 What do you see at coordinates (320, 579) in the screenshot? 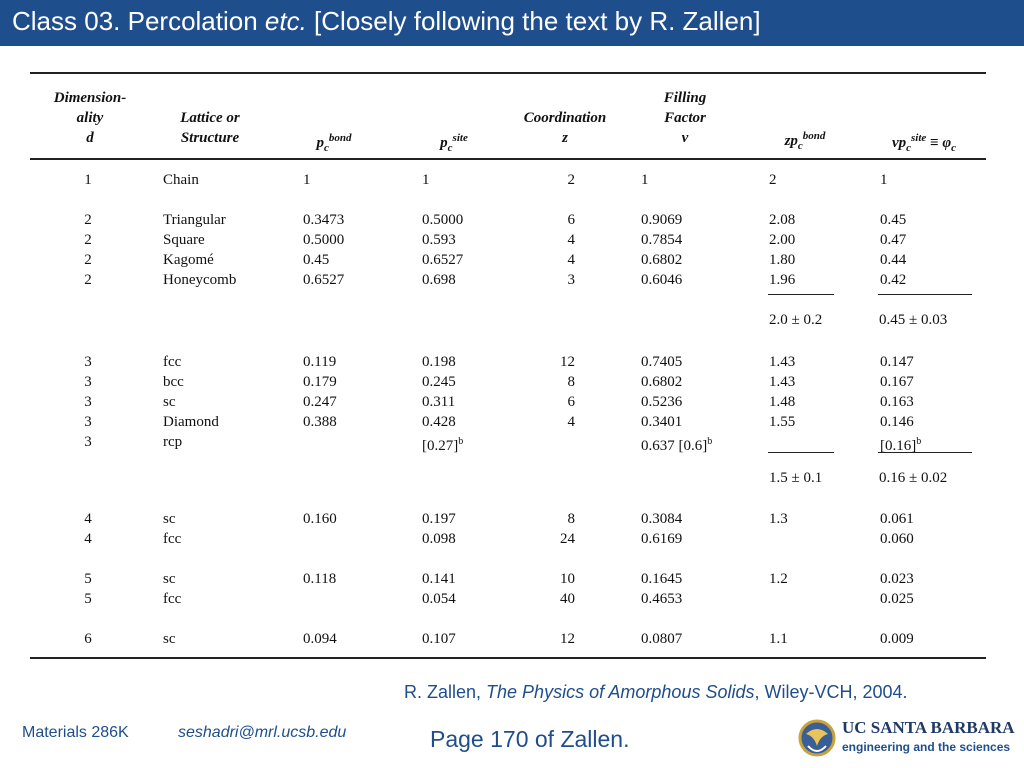
I see `cell-pc-bond: 0.118` at bounding box center [320, 579].